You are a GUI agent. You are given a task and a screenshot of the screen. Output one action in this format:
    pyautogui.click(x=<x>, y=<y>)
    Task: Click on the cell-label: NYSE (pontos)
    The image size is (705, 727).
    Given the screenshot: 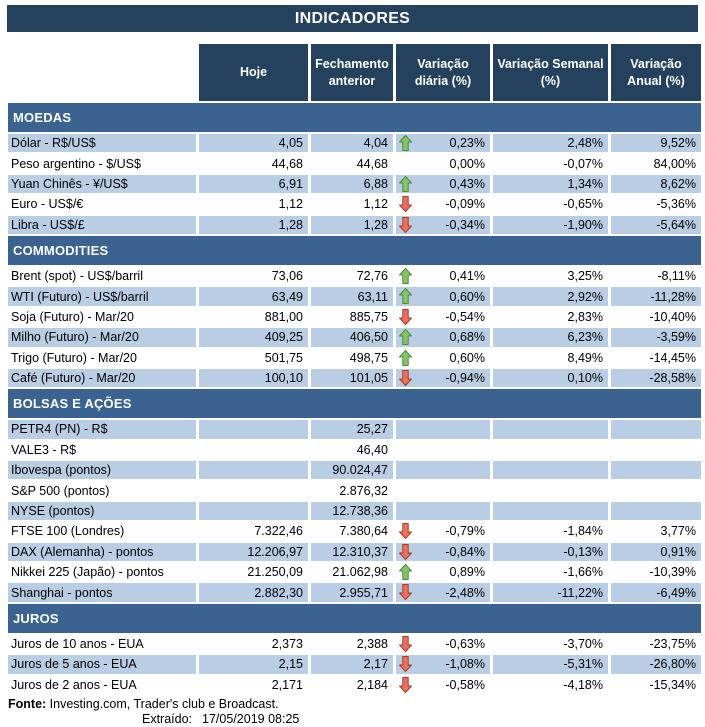 What is the action you would take?
    pyautogui.click(x=102, y=511)
    